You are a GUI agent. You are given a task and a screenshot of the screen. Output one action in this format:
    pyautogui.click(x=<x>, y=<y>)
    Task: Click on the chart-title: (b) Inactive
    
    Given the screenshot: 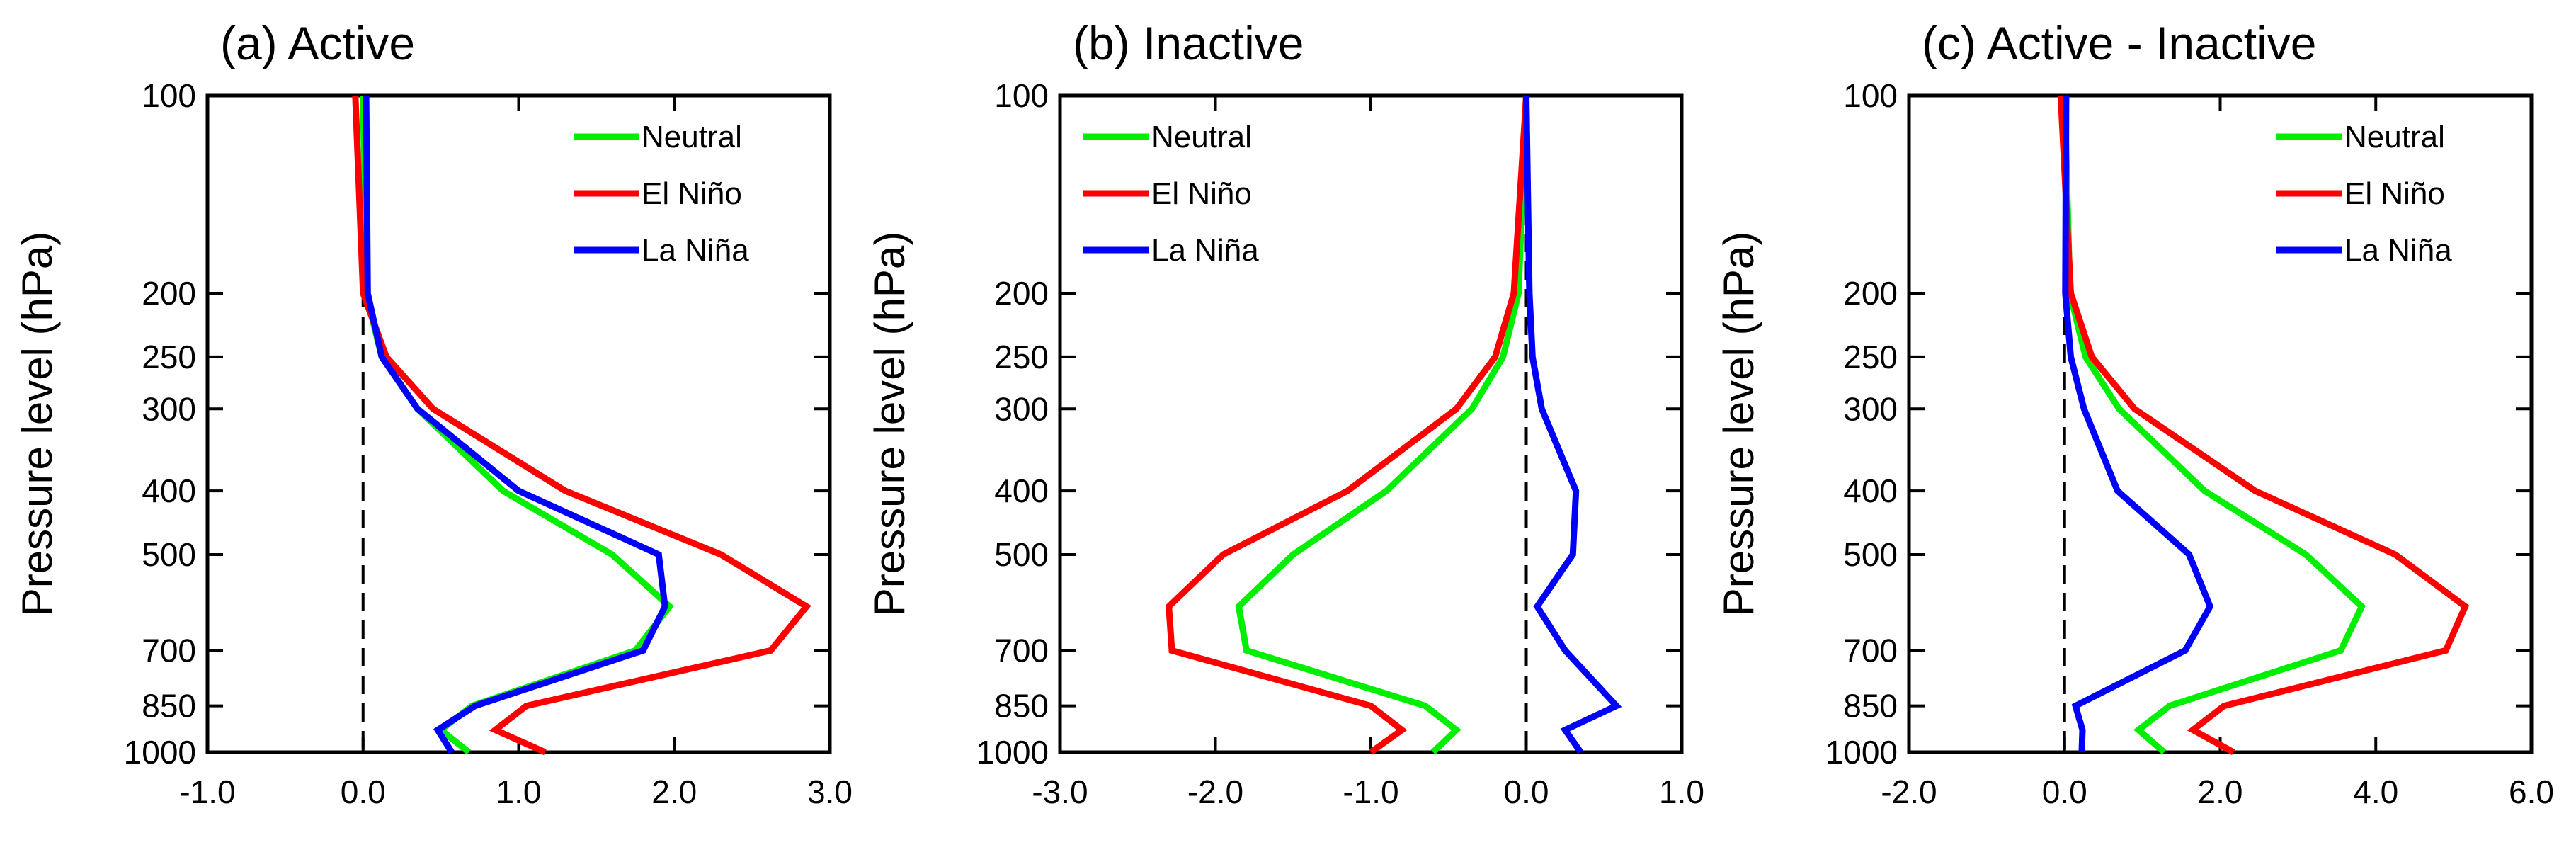 What is the action you would take?
    pyautogui.click(x=1188, y=43)
    